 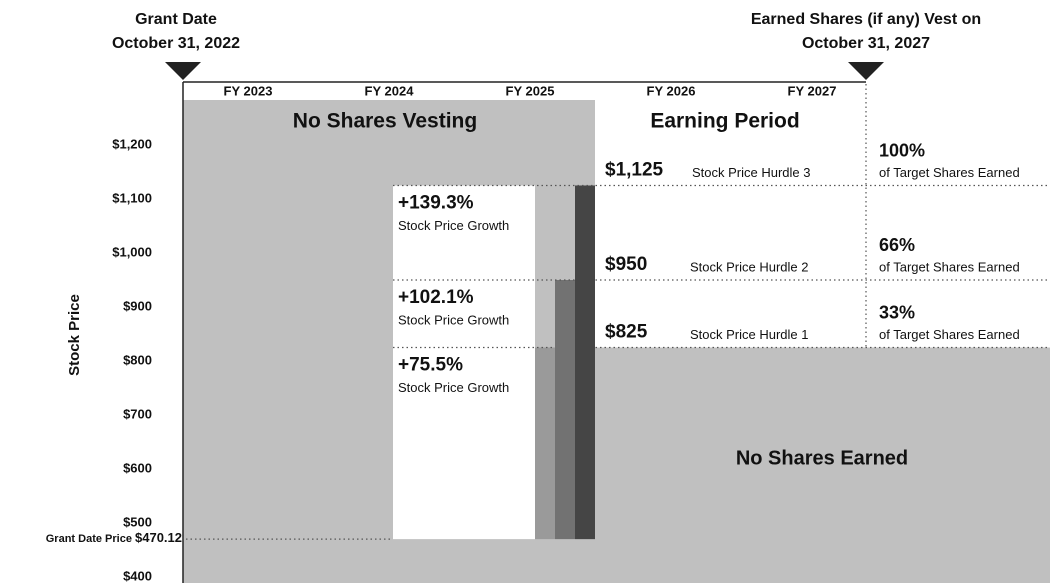 What do you see at coordinates (751, 172) in the screenshot?
I see `hurdle-name: Stock Price Hurdle 3` at bounding box center [751, 172].